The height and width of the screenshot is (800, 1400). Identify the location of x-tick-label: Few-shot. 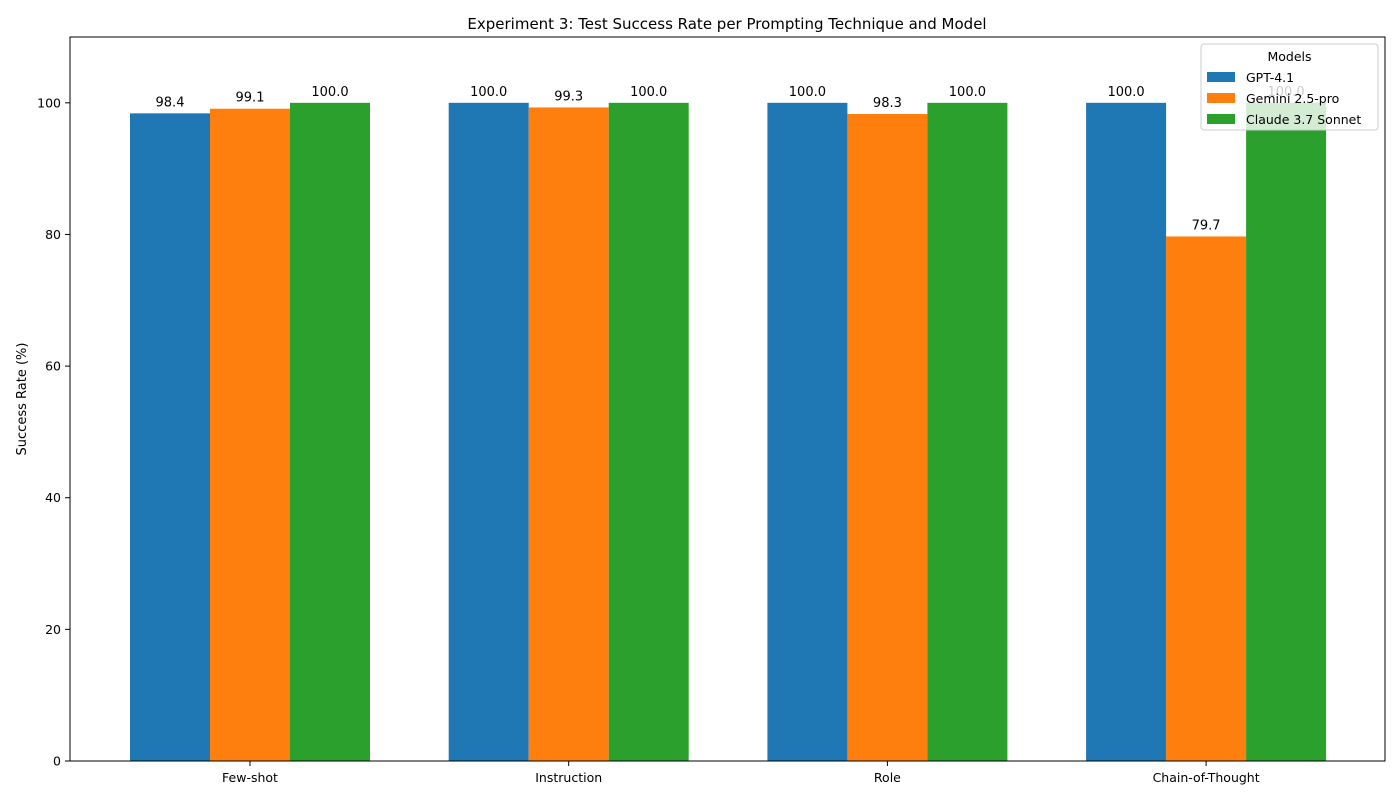
(250, 777).